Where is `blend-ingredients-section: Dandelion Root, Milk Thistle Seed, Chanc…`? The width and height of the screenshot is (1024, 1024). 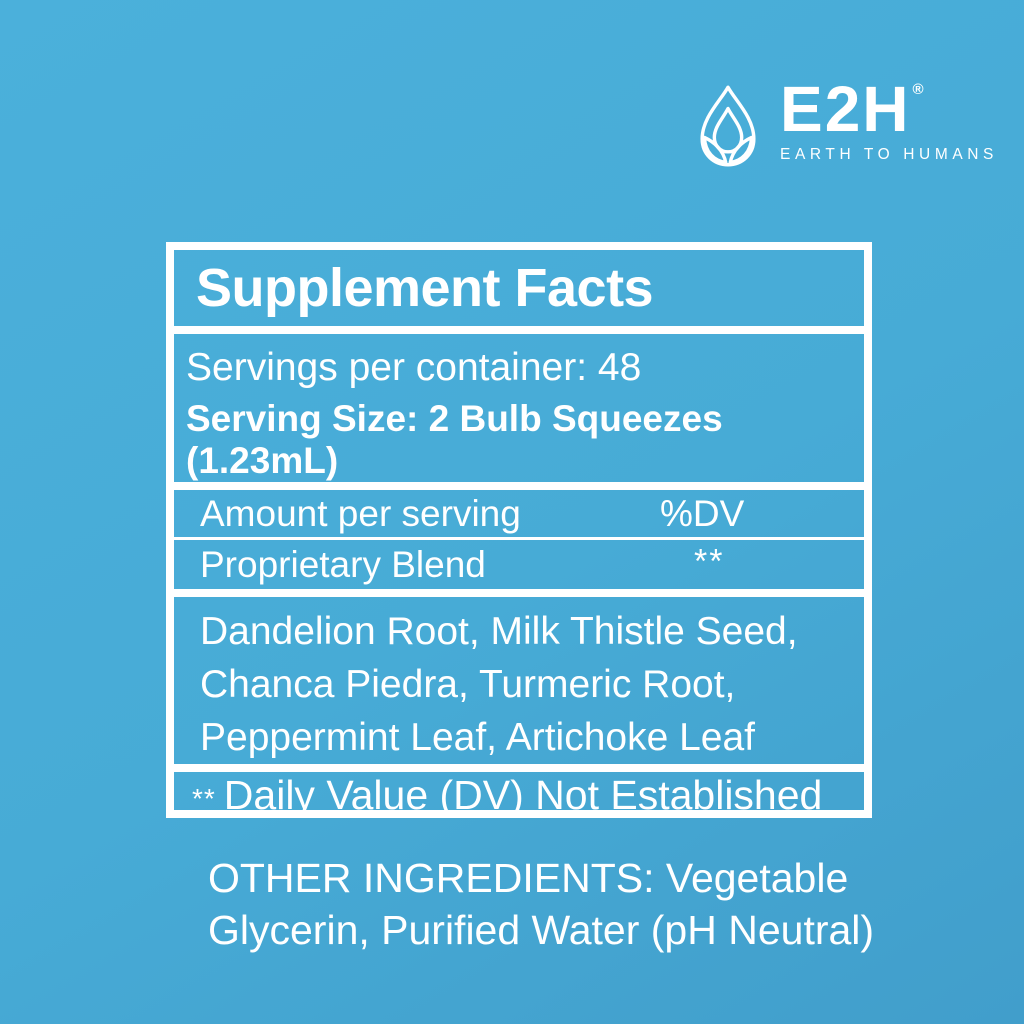
blend-ingredients-section: Dandelion Root, Milk Thistle Seed, Chanc… is located at coordinates (519, 684).